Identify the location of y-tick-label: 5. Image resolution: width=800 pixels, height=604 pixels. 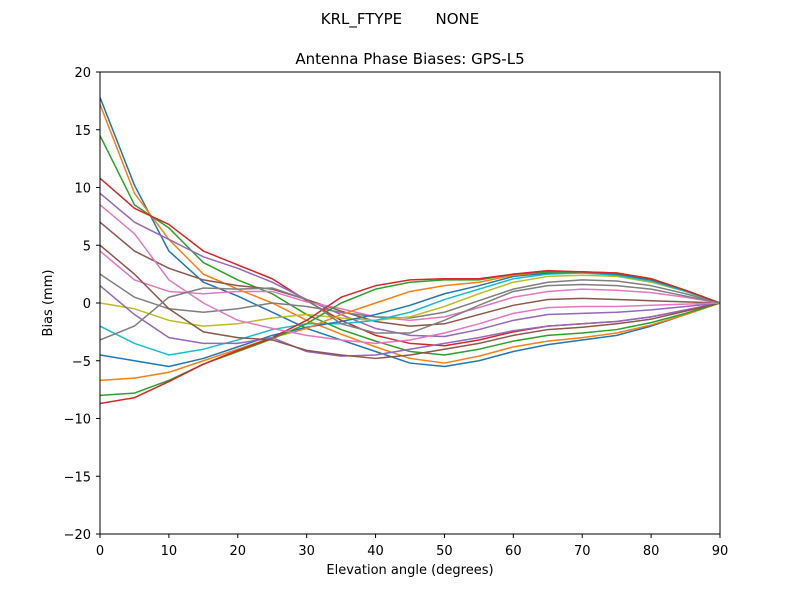
(87, 246).